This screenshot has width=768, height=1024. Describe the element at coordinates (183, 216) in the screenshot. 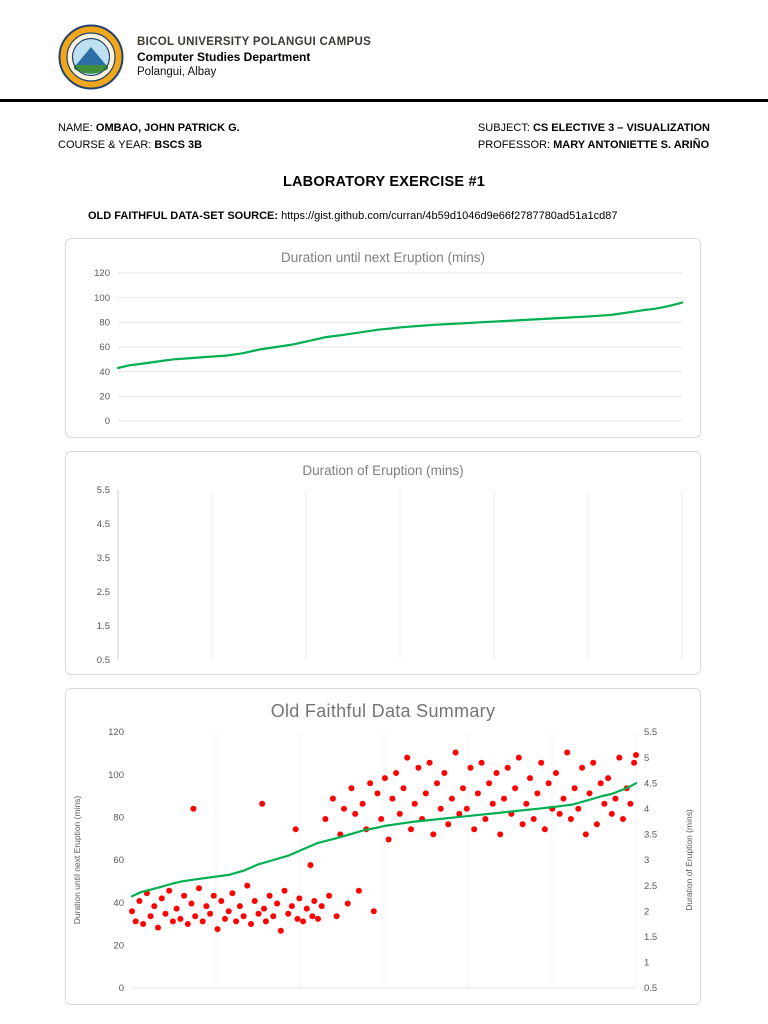

I see `dataset-source-label: OLD FAITHFUL DATA-SET SOURCE:` at that location.